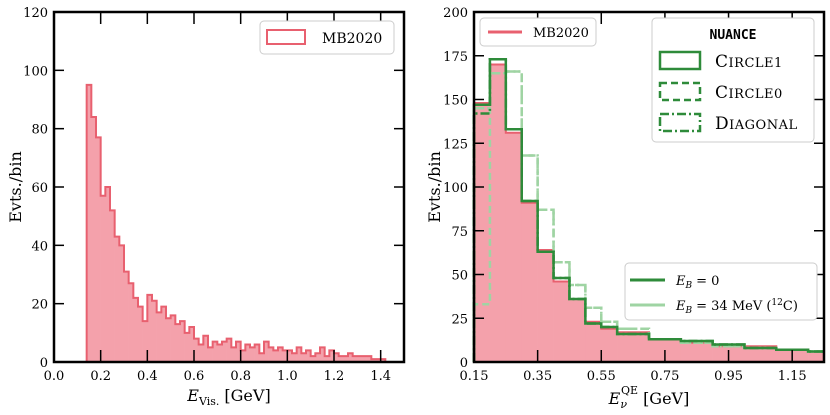 This screenshot has width=830, height=415. Describe the element at coordinates (614, 398) in the screenshot. I see `right-xlabel-main: E` at that location.